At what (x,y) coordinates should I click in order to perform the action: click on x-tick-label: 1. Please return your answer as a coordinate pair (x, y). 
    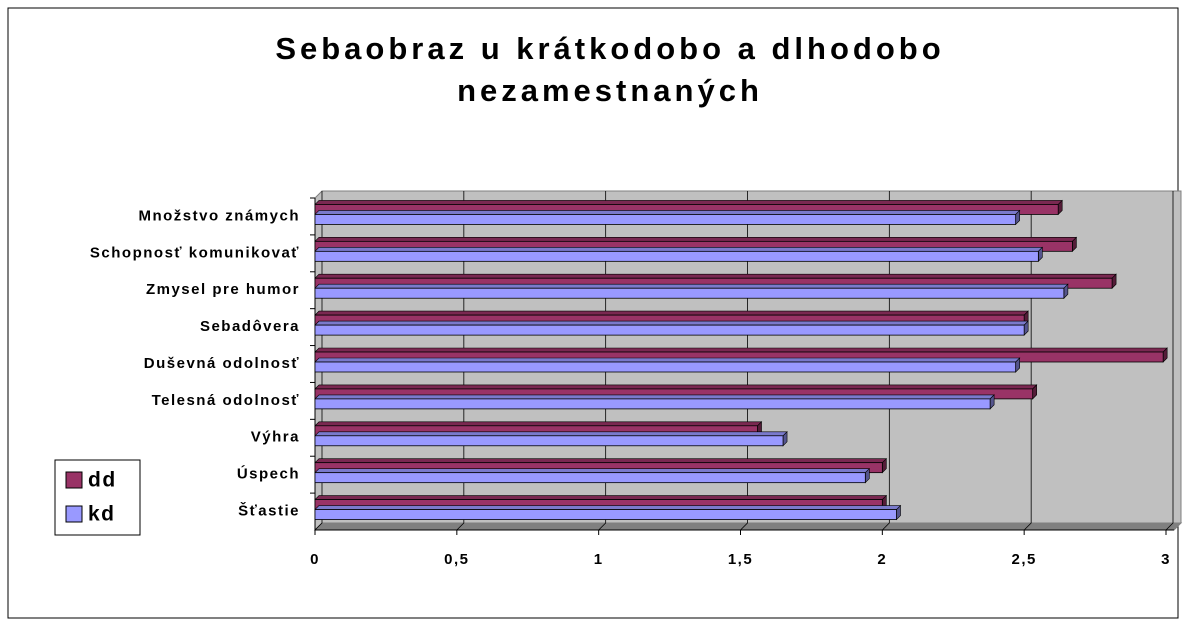
    Looking at the image, I should click on (599, 559).